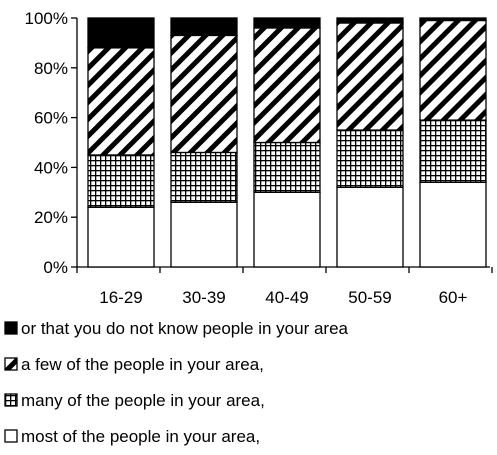 This screenshot has height=455, width=497. I want to click on legend-label: most of the people in your area,, so click(140, 436).